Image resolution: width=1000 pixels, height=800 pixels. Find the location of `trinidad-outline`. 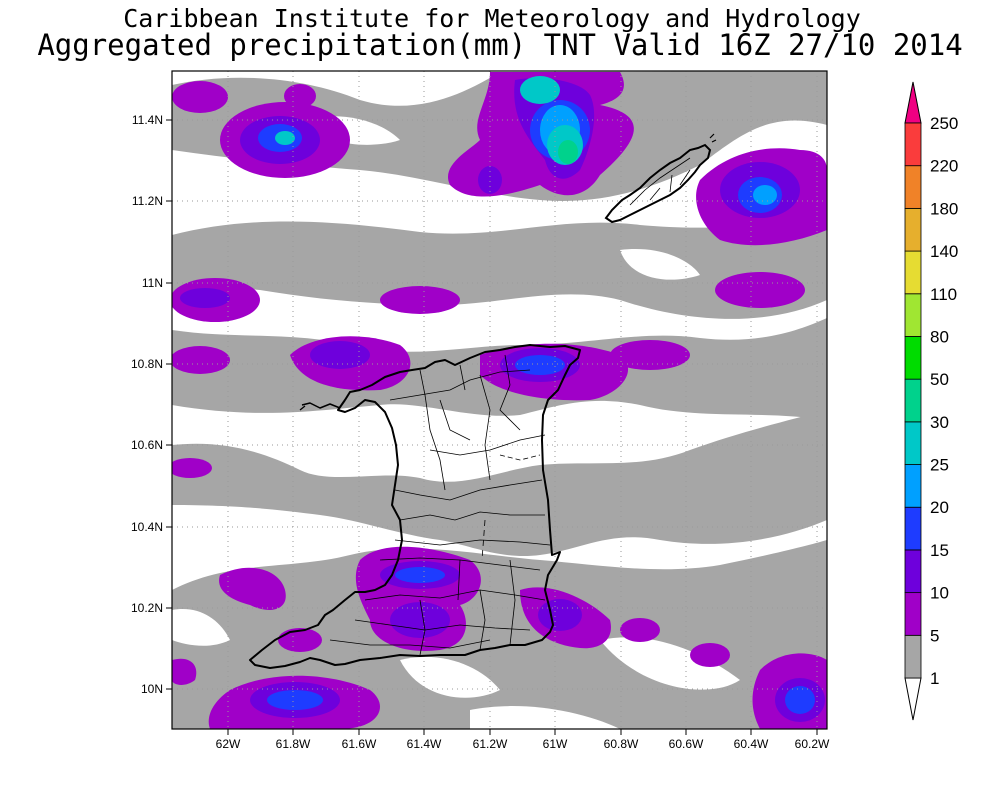

trinidad-outline is located at coordinates (415, 506).